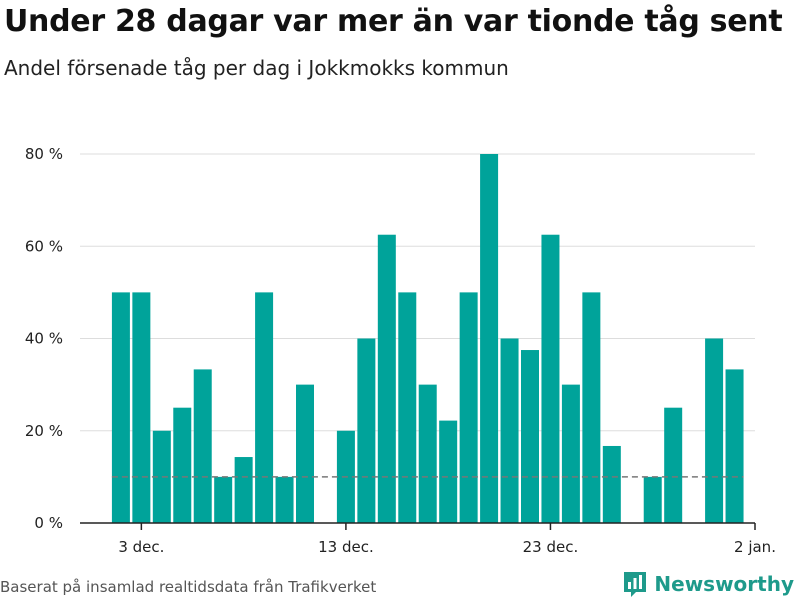  I want to click on x-tick-label: 23 dec., so click(551, 547).